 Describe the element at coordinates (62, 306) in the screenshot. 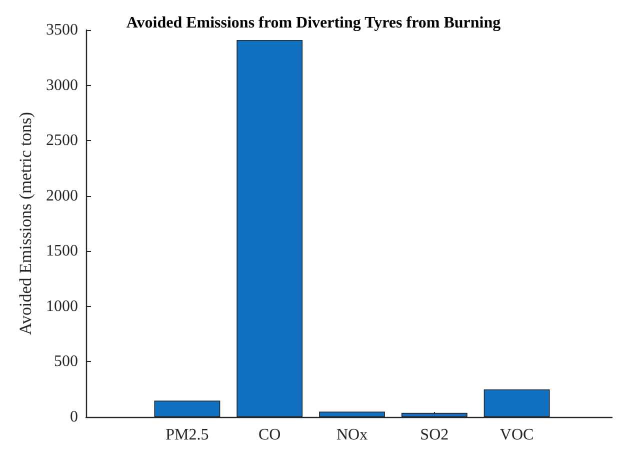

I see `y-tick-label: 1000` at that location.